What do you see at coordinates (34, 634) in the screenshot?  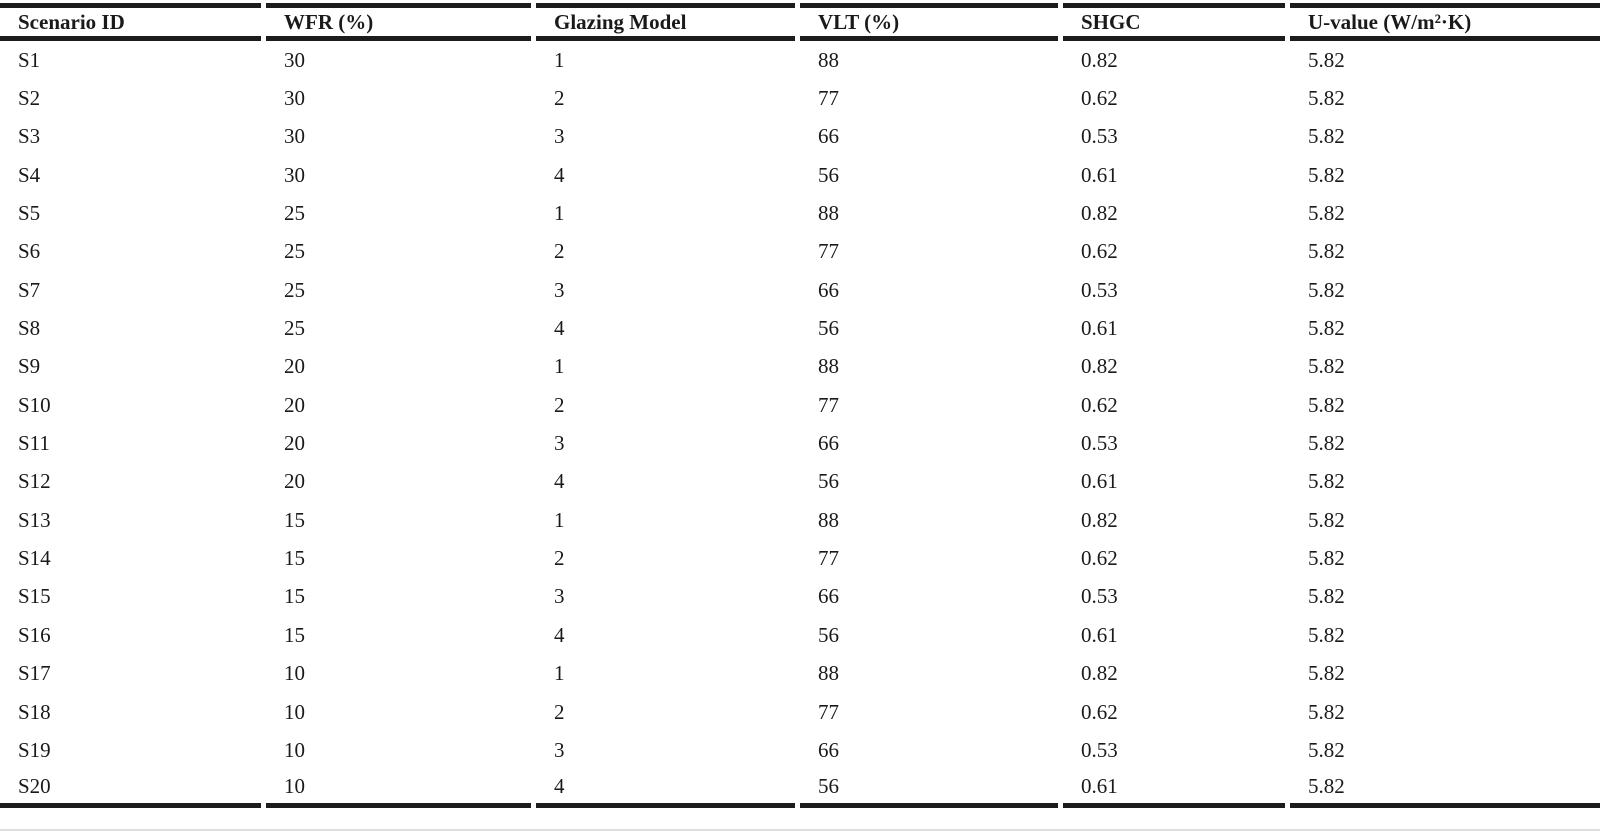 I see `table-cell: S16` at bounding box center [34, 634].